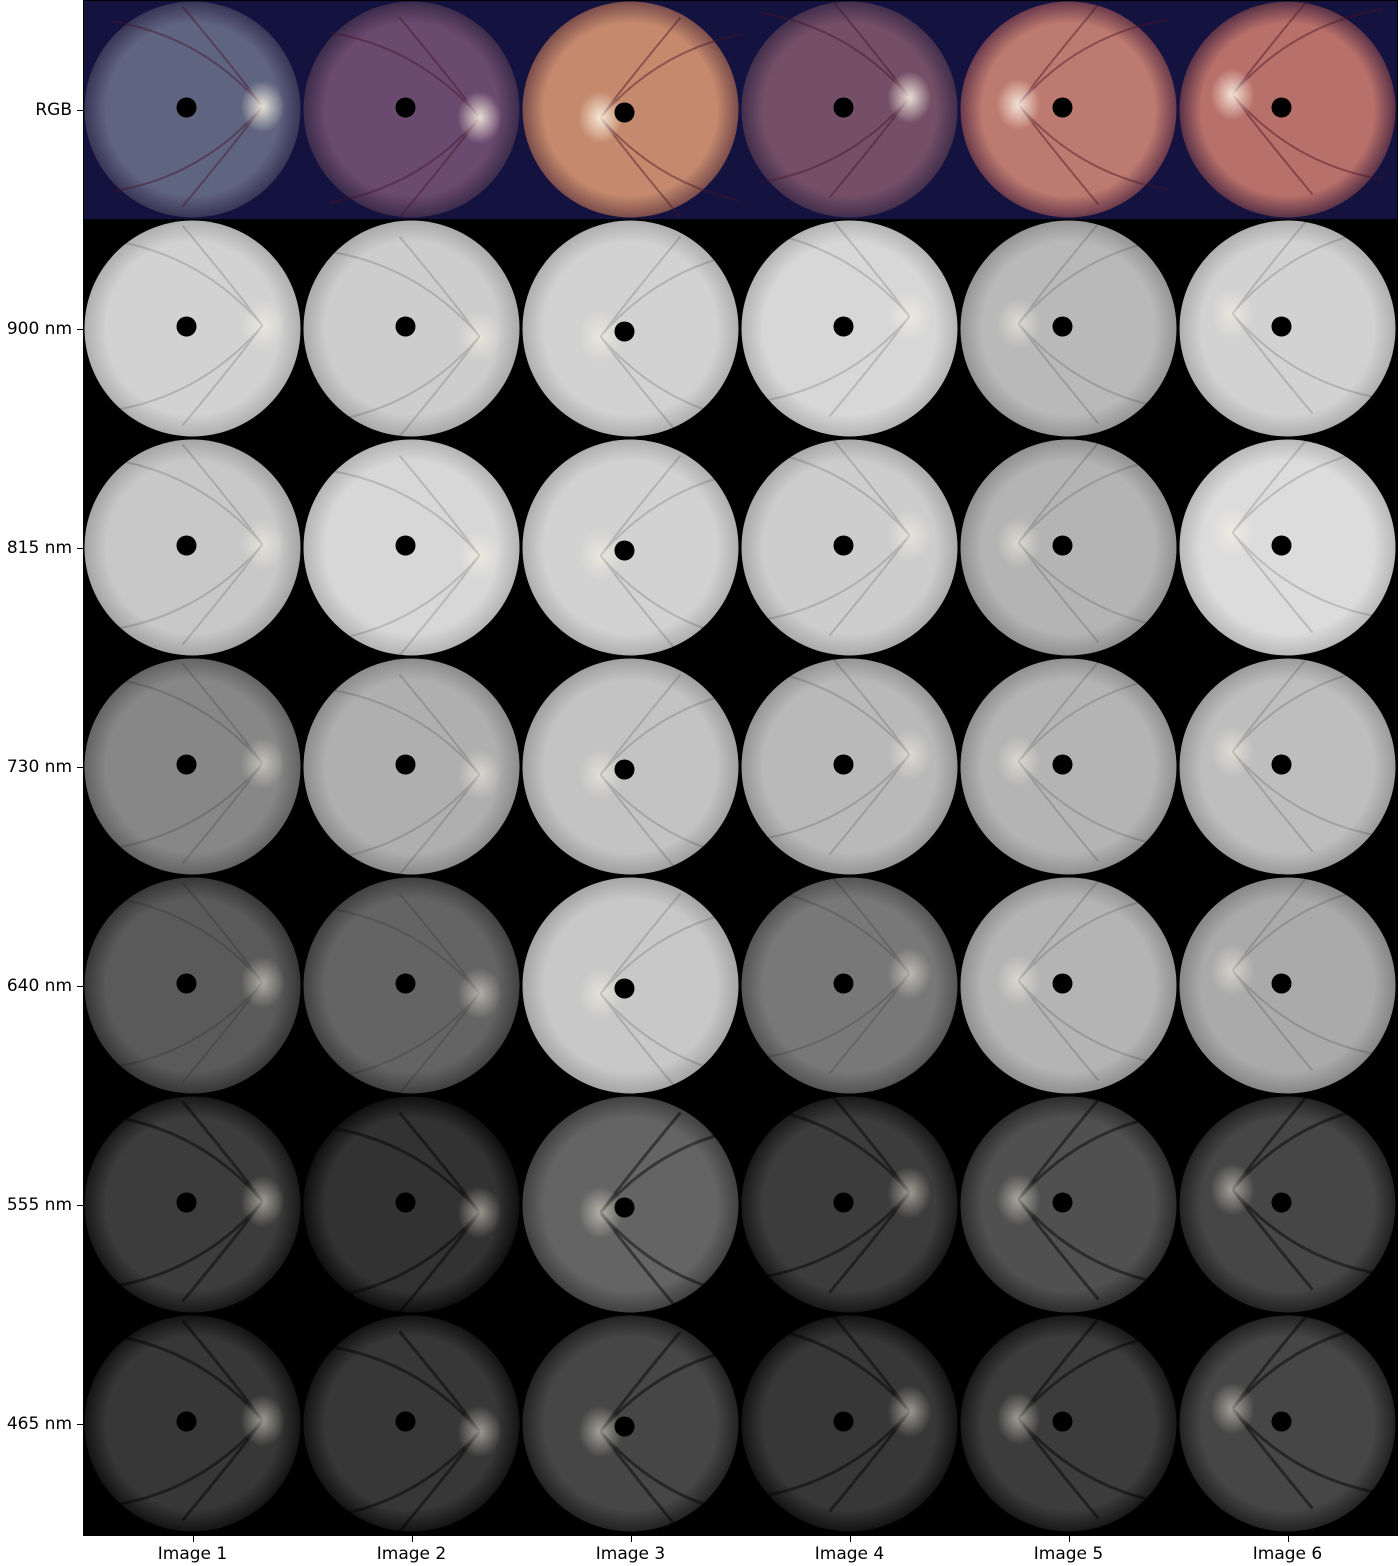  What do you see at coordinates (192, 547) in the screenshot?
I see `fundus-image-r3-c1` at bounding box center [192, 547].